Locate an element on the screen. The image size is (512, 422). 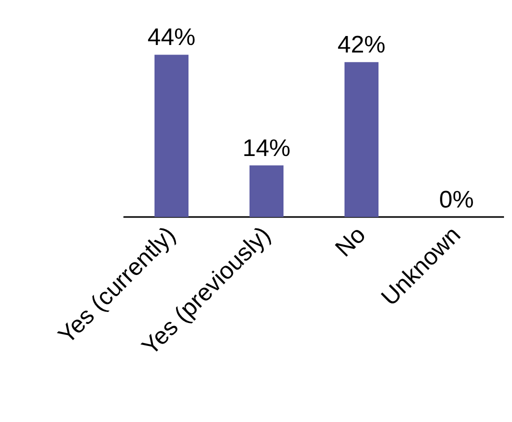
x-tick-label: No is located at coordinates (351, 241).